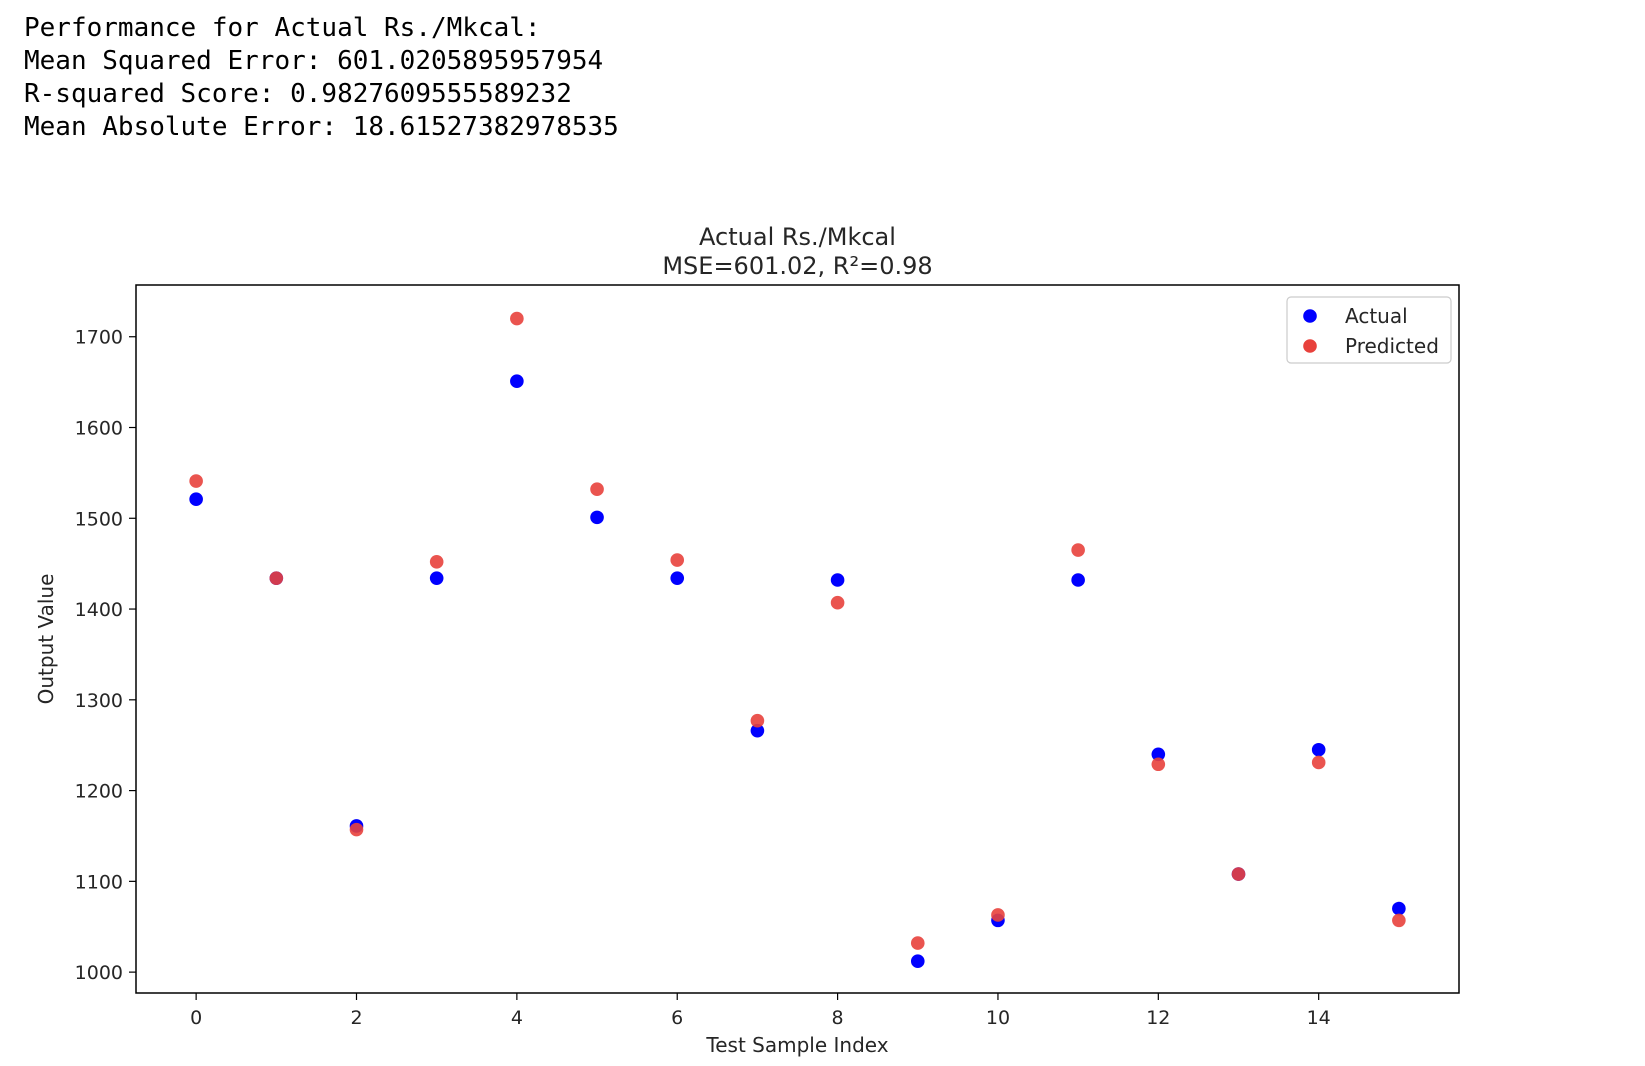 The image size is (1645, 1066). I want to click on y-tick-label: 1500, so click(99, 519).